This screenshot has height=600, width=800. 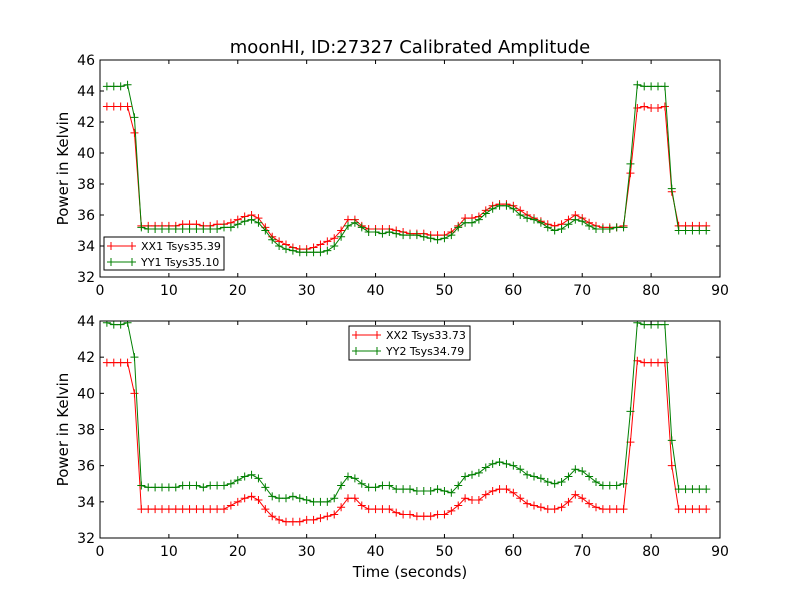 I want to click on x-tick-label: 90, so click(x=720, y=552).